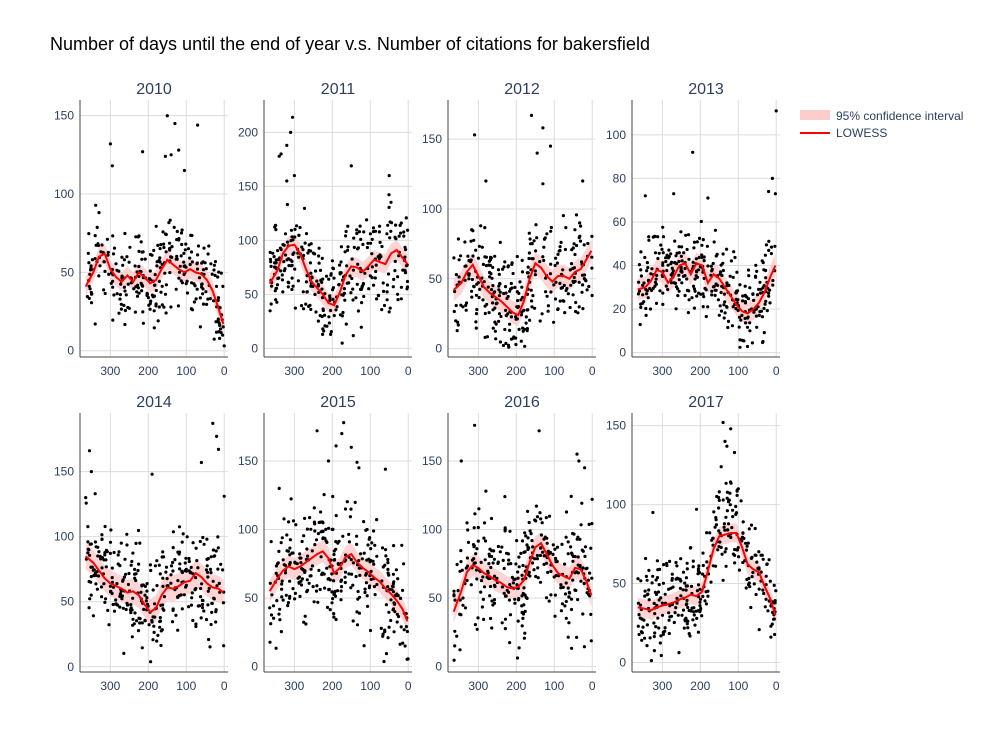 The width and height of the screenshot is (1000, 750). What do you see at coordinates (738, 686) in the screenshot?
I see `x-tick-label: 100` at bounding box center [738, 686].